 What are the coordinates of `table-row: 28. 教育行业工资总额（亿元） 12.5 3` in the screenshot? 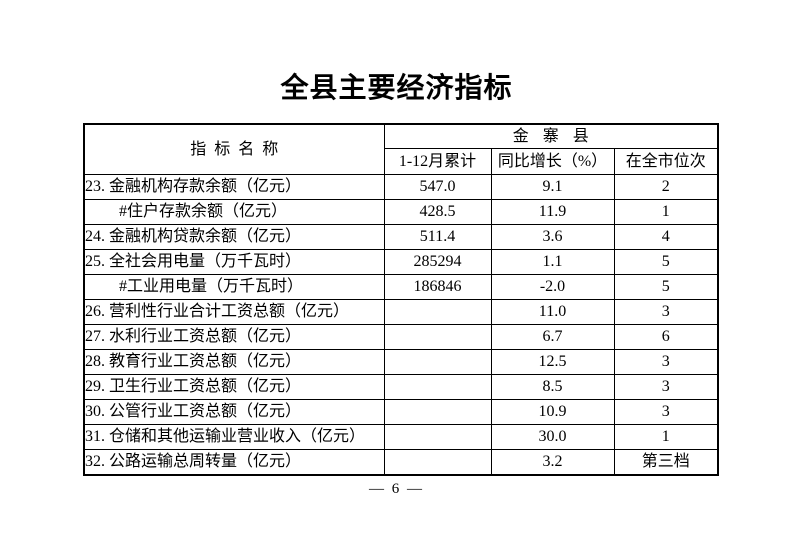 It's located at (401, 362).